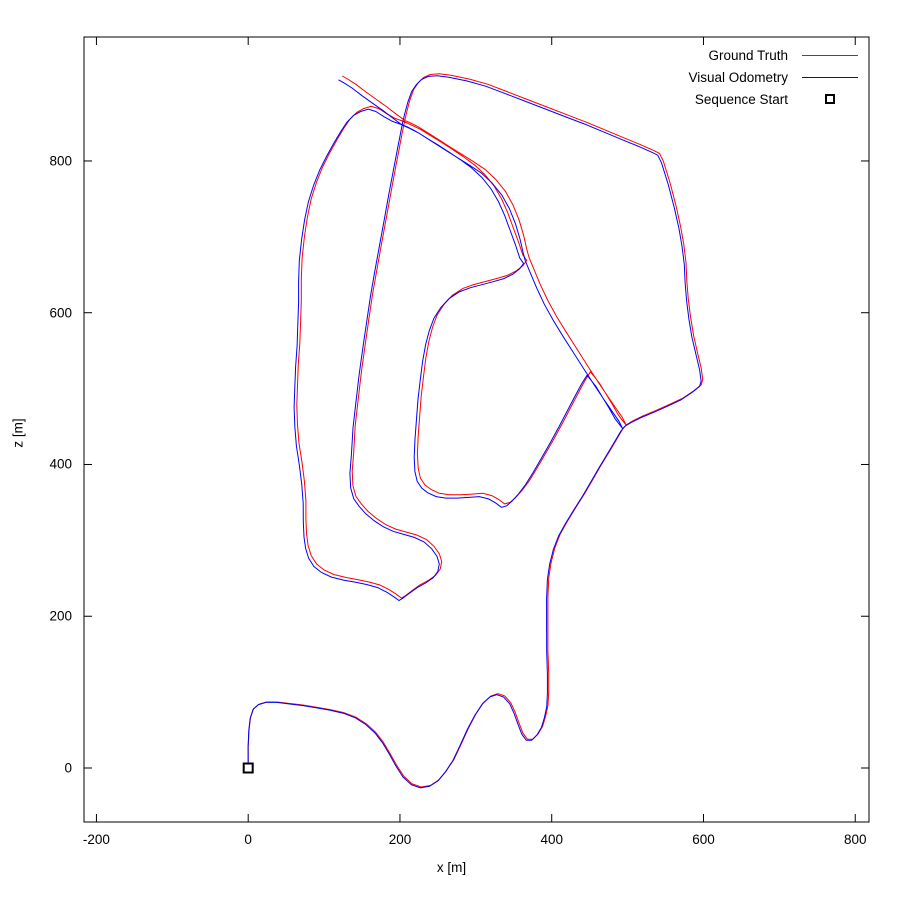 This screenshot has height=900, width=900. I want to click on open-square-marker-icon, so click(830, 99).